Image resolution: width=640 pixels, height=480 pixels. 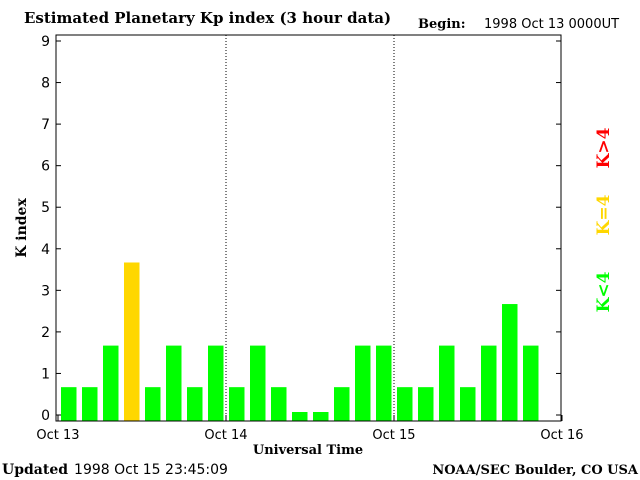 What do you see at coordinates (45, 416) in the screenshot?
I see `y-tick-label: 0` at bounding box center [45, 416].